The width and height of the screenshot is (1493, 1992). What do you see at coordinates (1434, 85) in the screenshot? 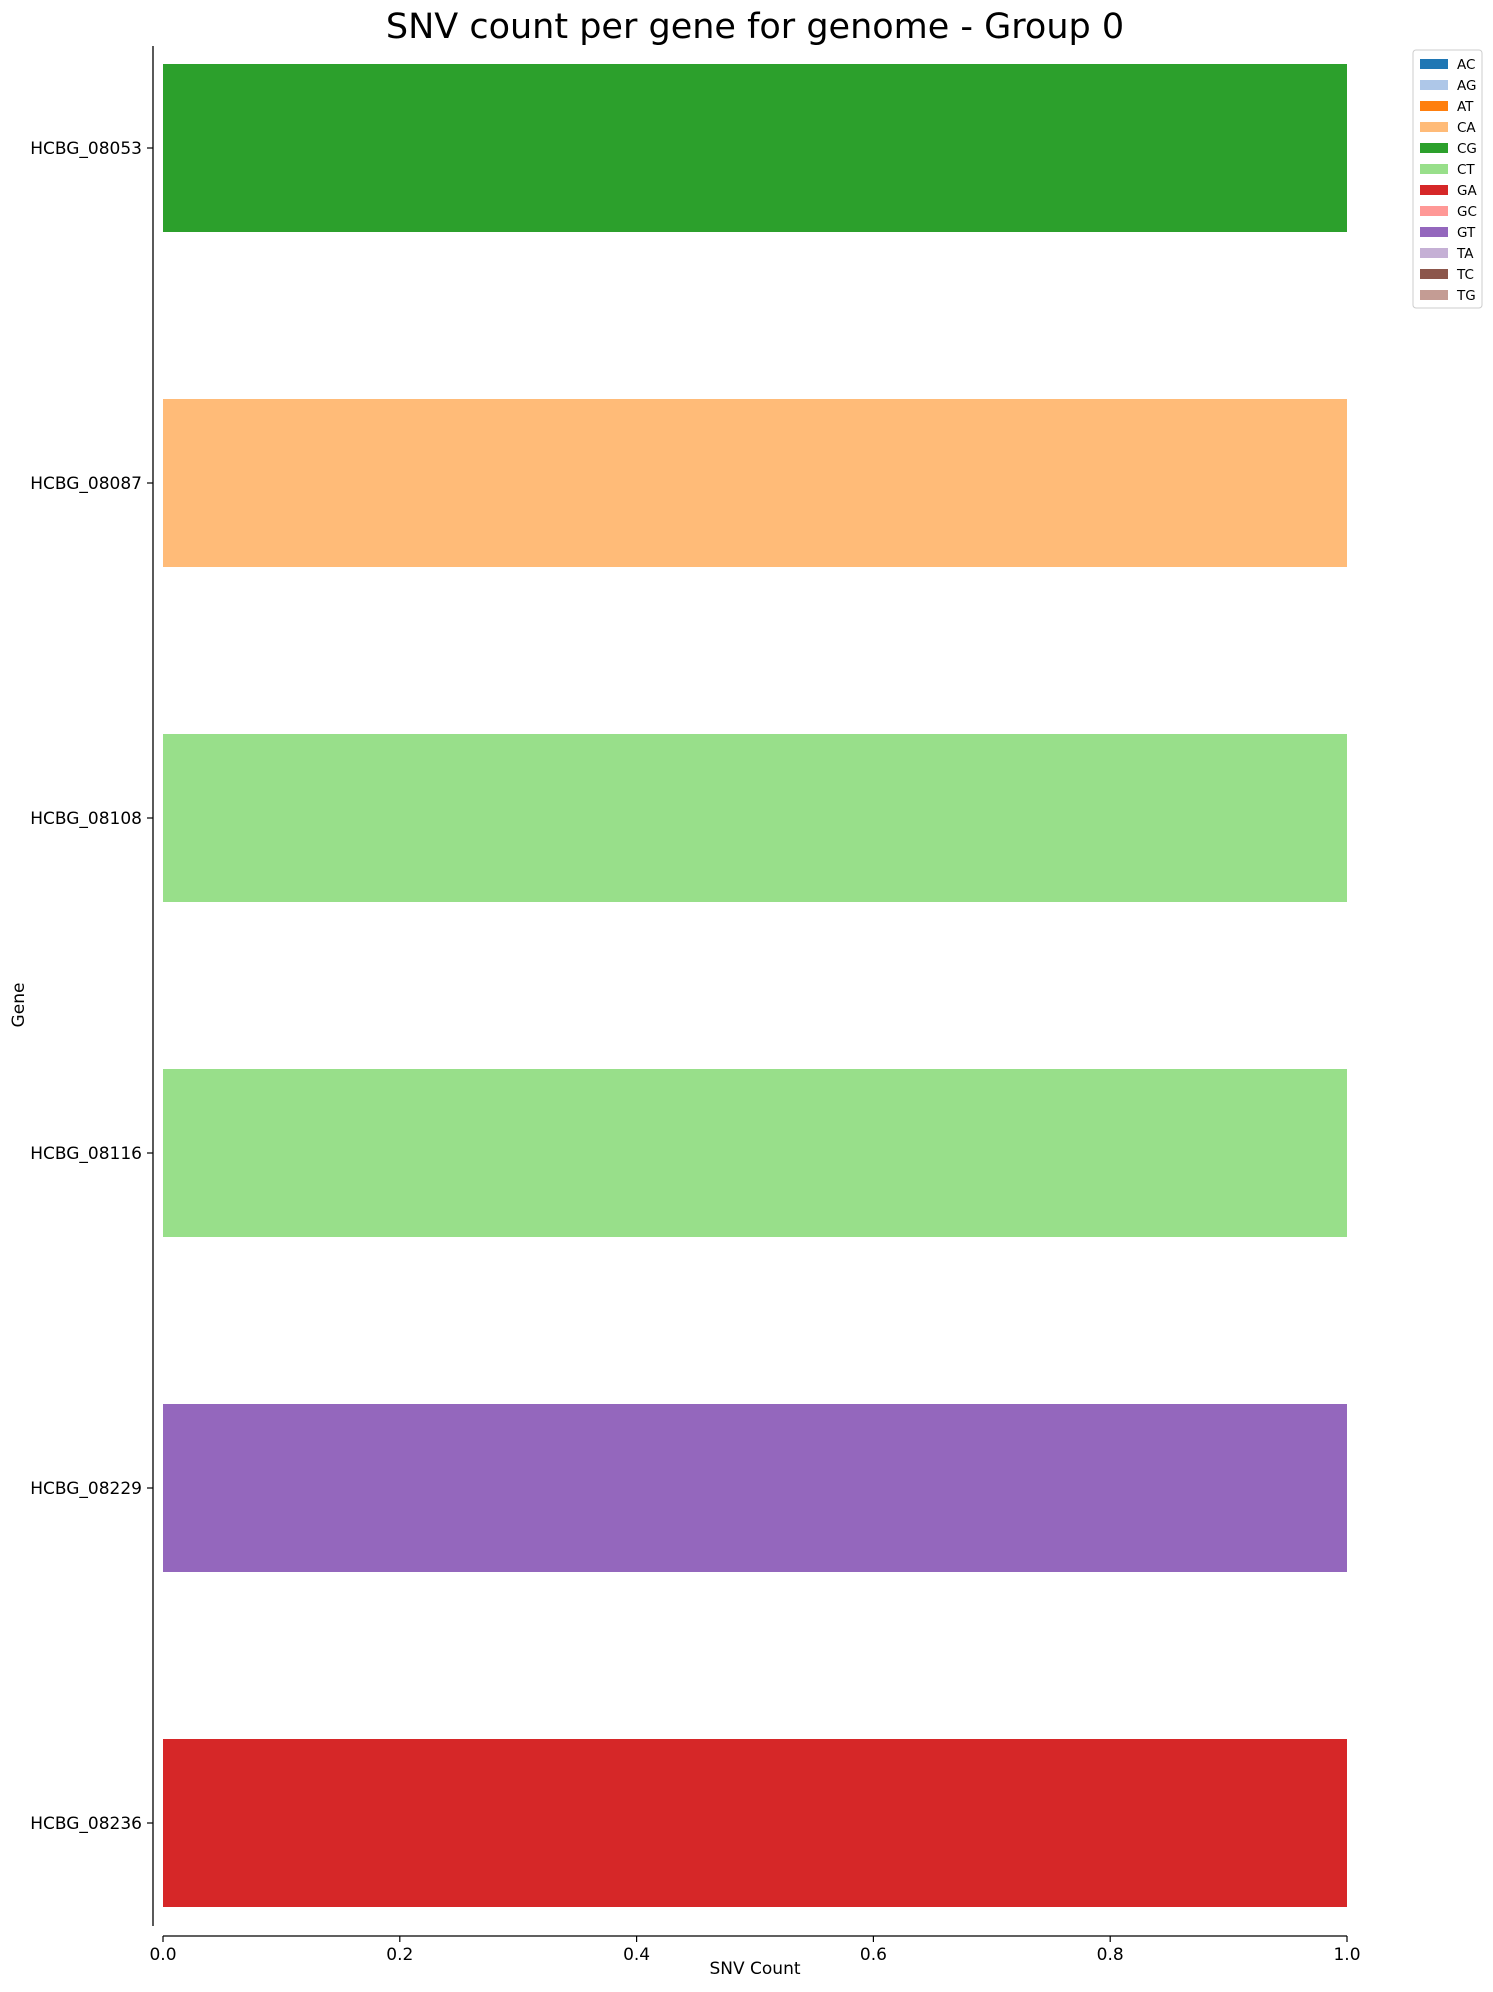
I see `legend-swatch-AG` at bounding box center [1434, 85].